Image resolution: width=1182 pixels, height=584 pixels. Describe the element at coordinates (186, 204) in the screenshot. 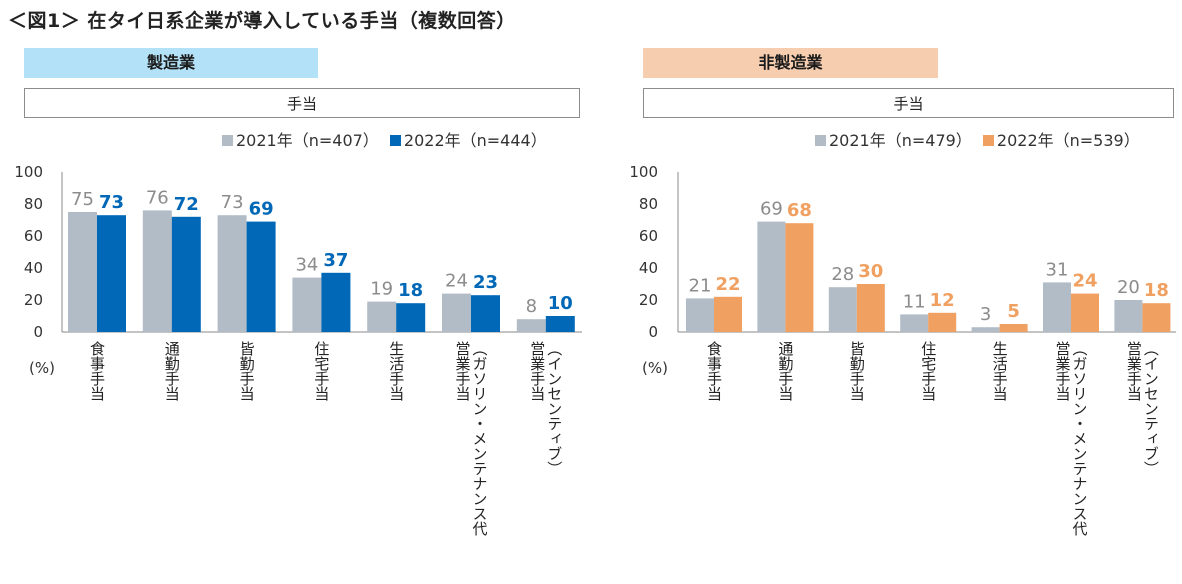

I see `data-label-2022: 72` at that location.